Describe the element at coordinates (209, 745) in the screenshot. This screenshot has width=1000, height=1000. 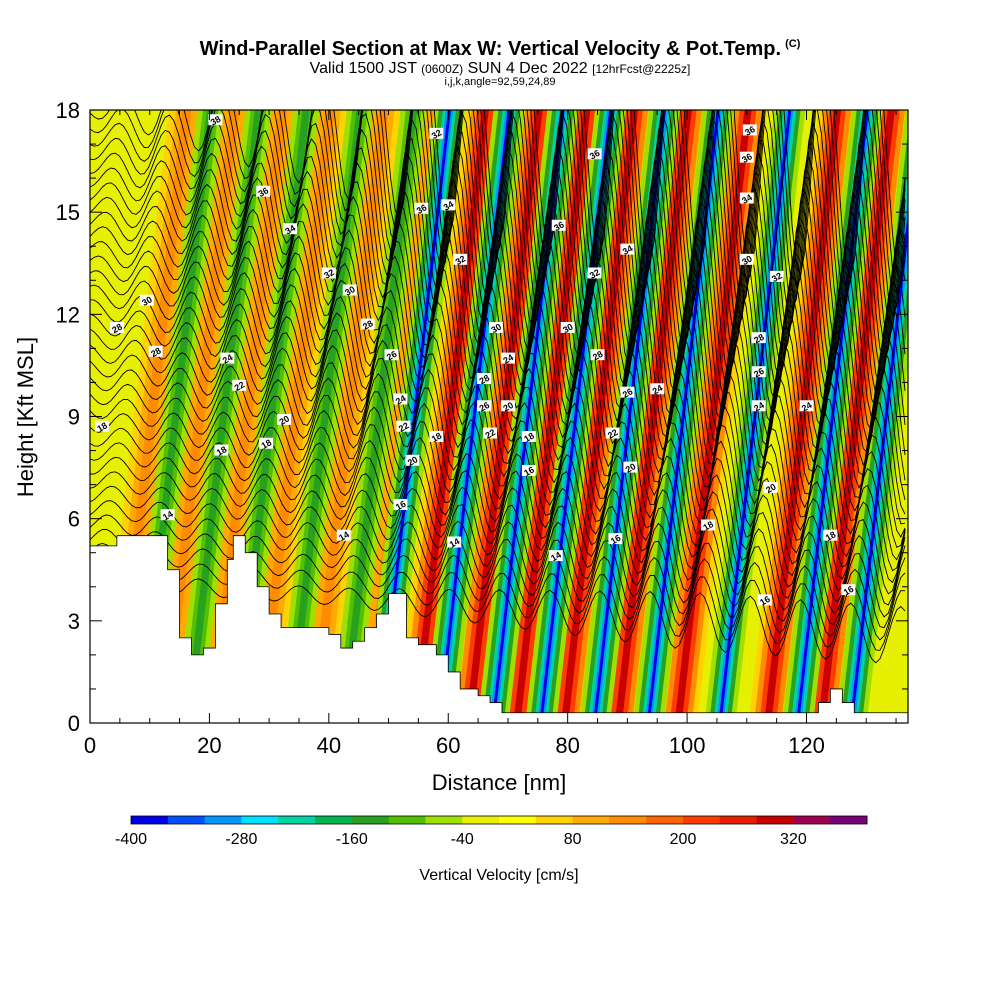
I see `x-tick-label: 20` at that location.